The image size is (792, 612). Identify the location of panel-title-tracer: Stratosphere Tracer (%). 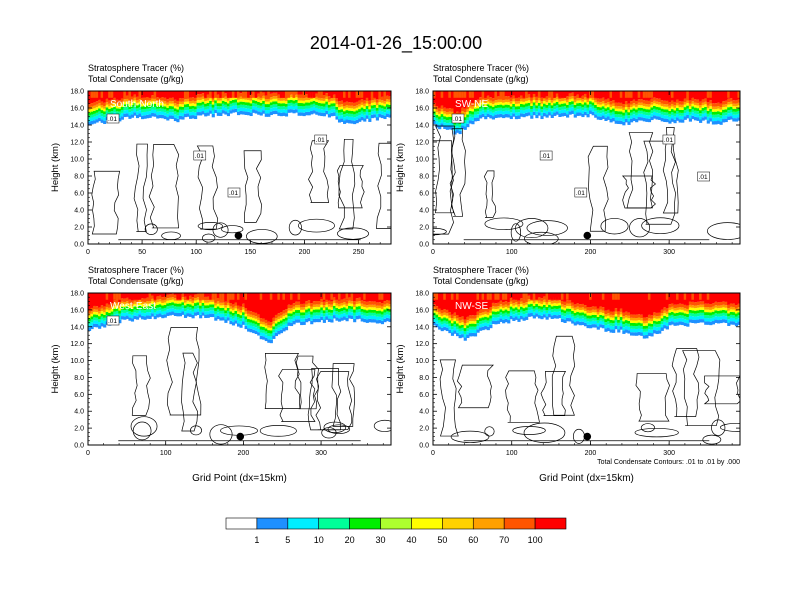
(481, 68).